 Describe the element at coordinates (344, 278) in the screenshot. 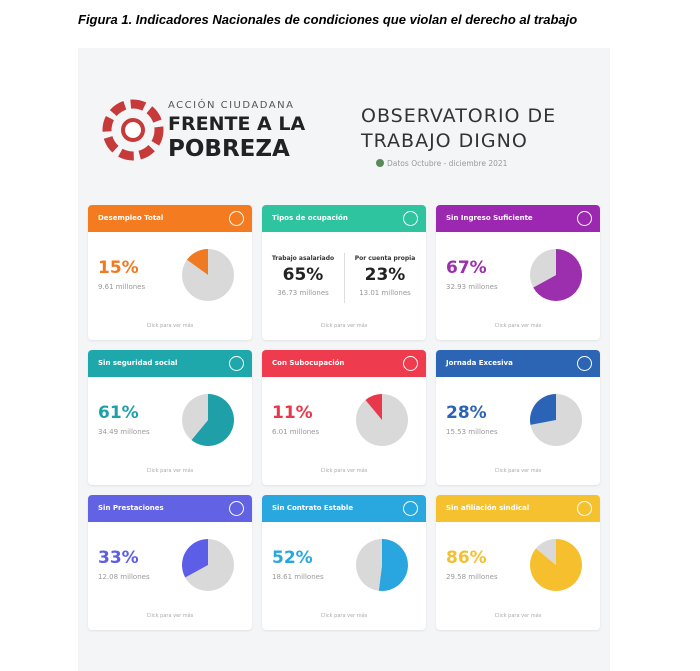

I see `divider` at that location.